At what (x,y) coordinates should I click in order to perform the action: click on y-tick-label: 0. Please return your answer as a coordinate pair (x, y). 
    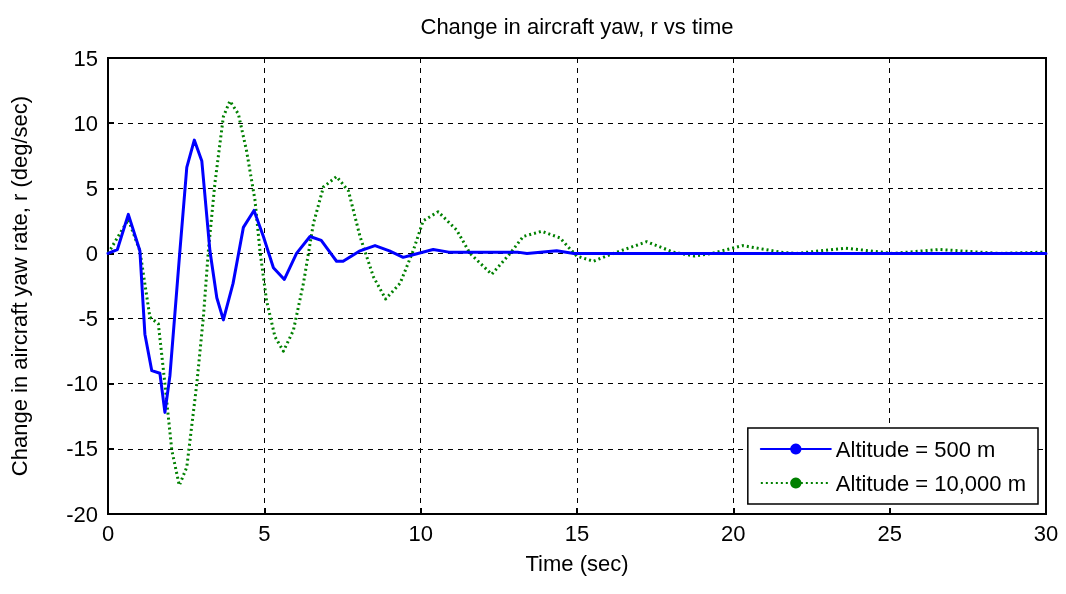
    Looking at the image, I should click on (91, 253).